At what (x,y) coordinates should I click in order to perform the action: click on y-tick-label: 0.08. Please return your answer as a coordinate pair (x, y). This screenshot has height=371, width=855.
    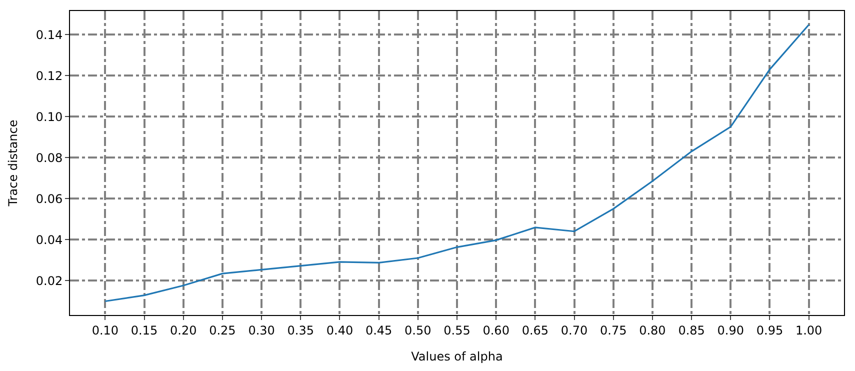
    Looking at the image, I should click on (49, 157).